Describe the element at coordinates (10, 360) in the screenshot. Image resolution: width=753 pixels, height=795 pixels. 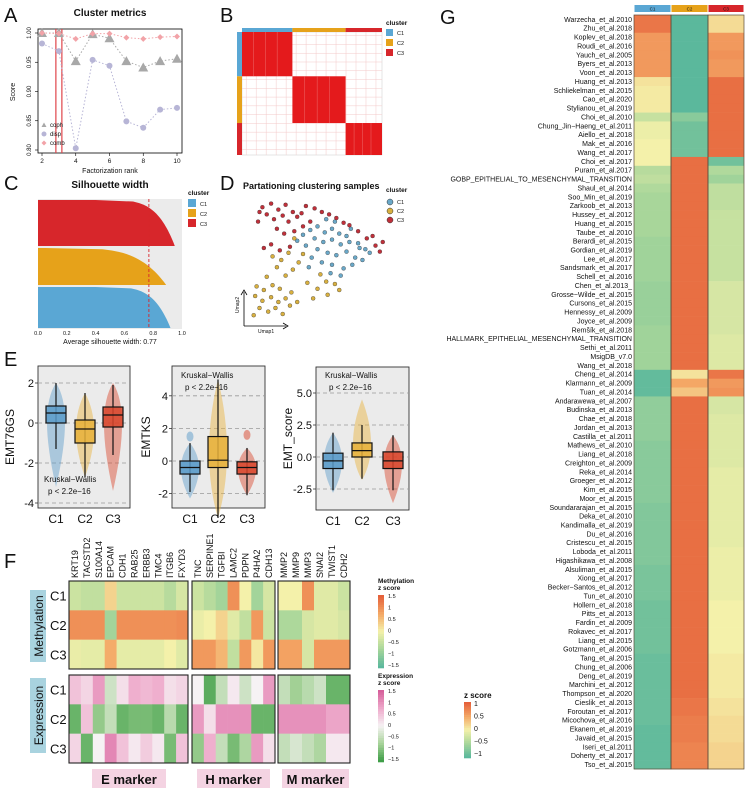
I see `panel-label-e: E` at that location.